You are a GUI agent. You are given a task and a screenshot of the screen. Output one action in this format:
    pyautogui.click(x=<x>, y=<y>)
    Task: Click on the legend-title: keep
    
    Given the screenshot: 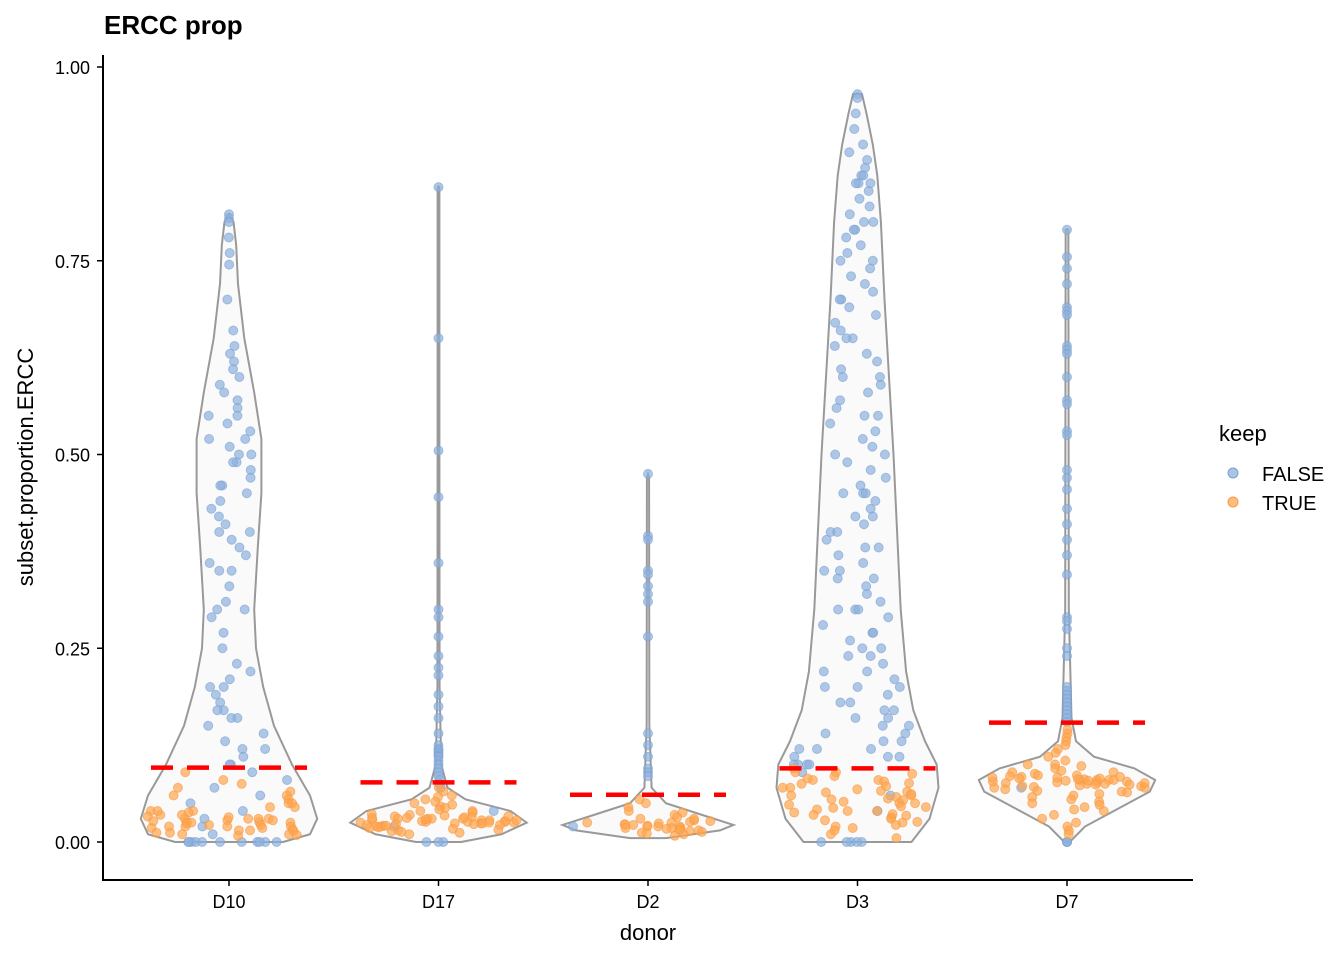 What is the action you would take?
    pyautogui.click(x=1243, y=433)
    